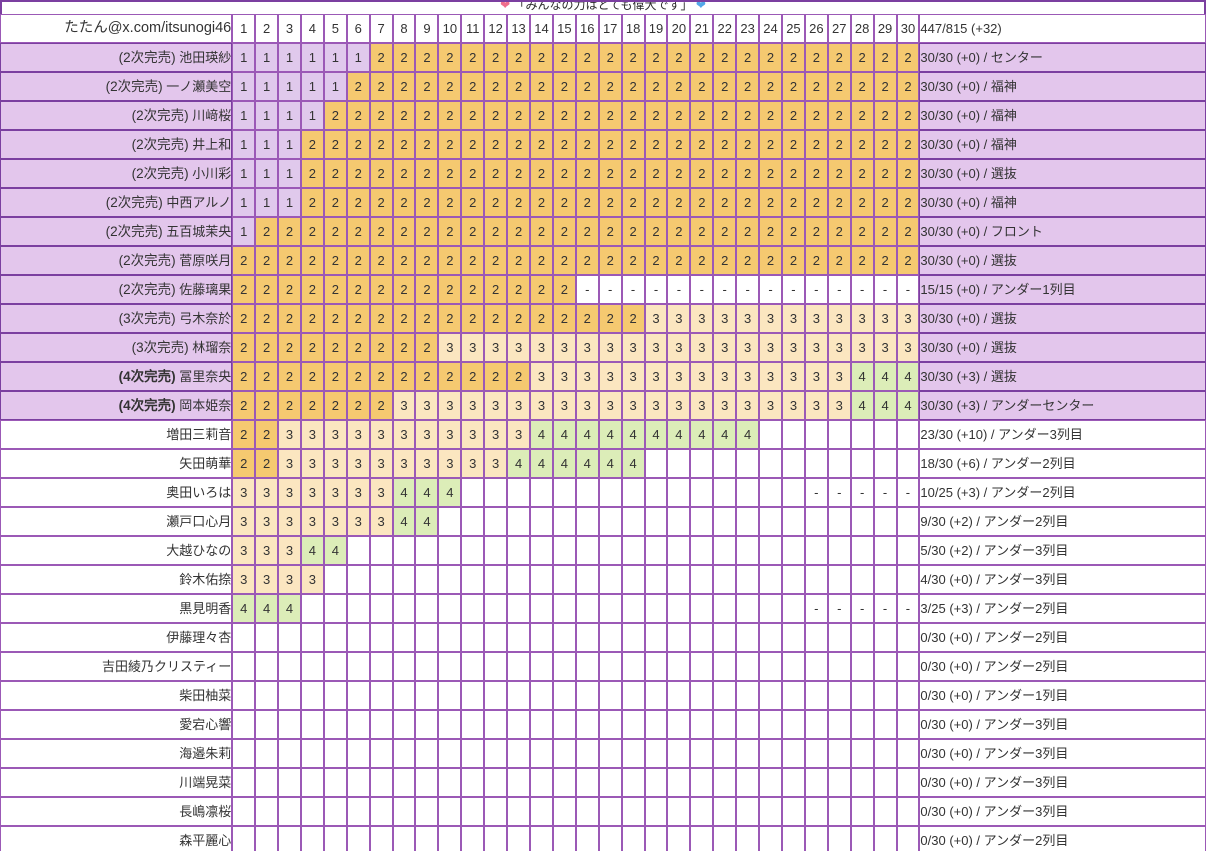 This screenshot has width=1206, height=851. I want to click on slot-cell: -, so click(908, 608).